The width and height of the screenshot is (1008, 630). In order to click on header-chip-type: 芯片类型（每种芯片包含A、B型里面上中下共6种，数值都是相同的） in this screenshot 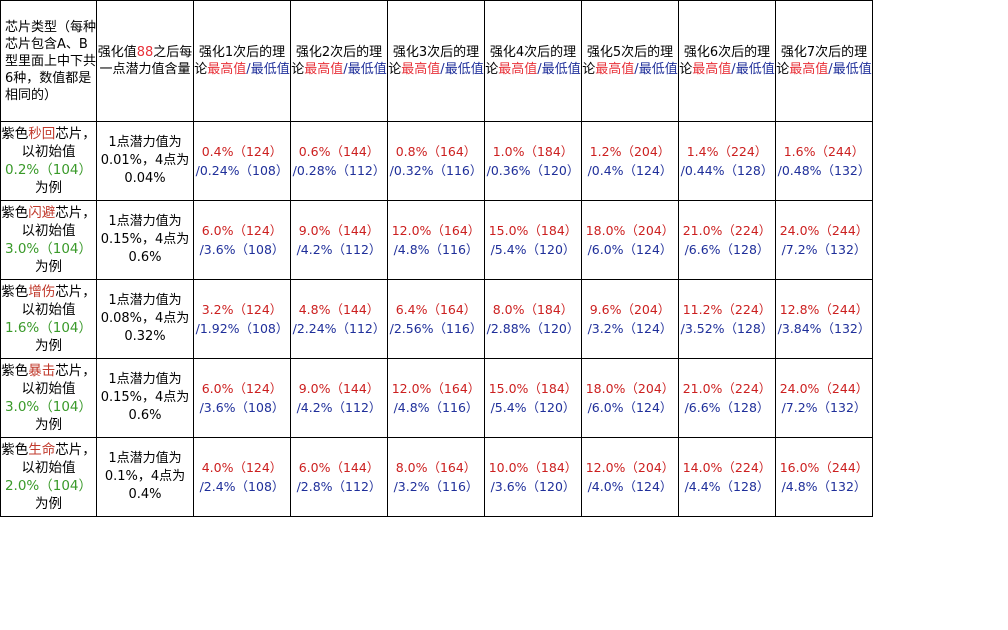, I will do `click(48, 61)`.